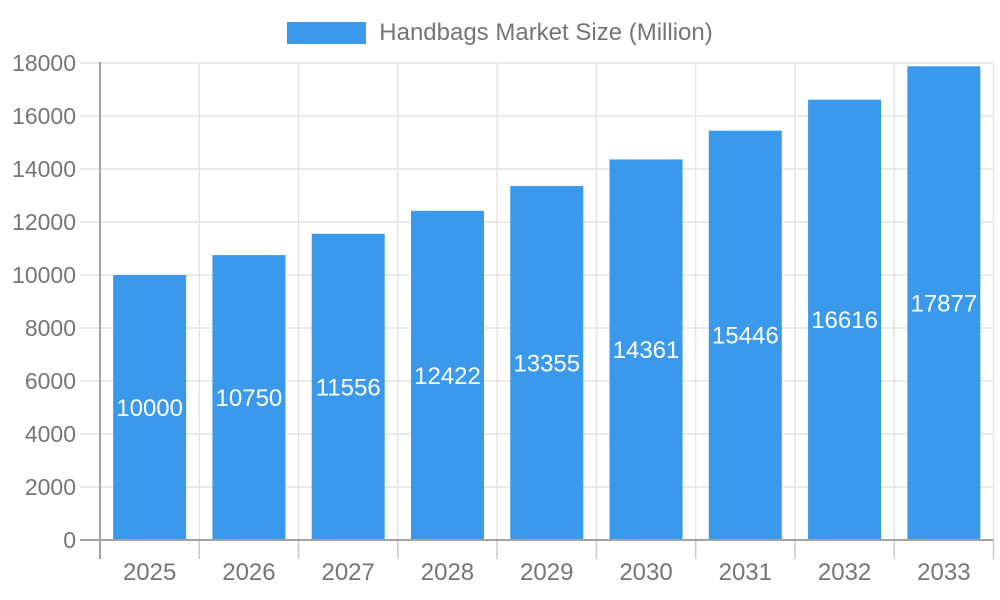 The image size is (1000, 600). I want to click on y-tick-label: 6000, so click(50, 381).